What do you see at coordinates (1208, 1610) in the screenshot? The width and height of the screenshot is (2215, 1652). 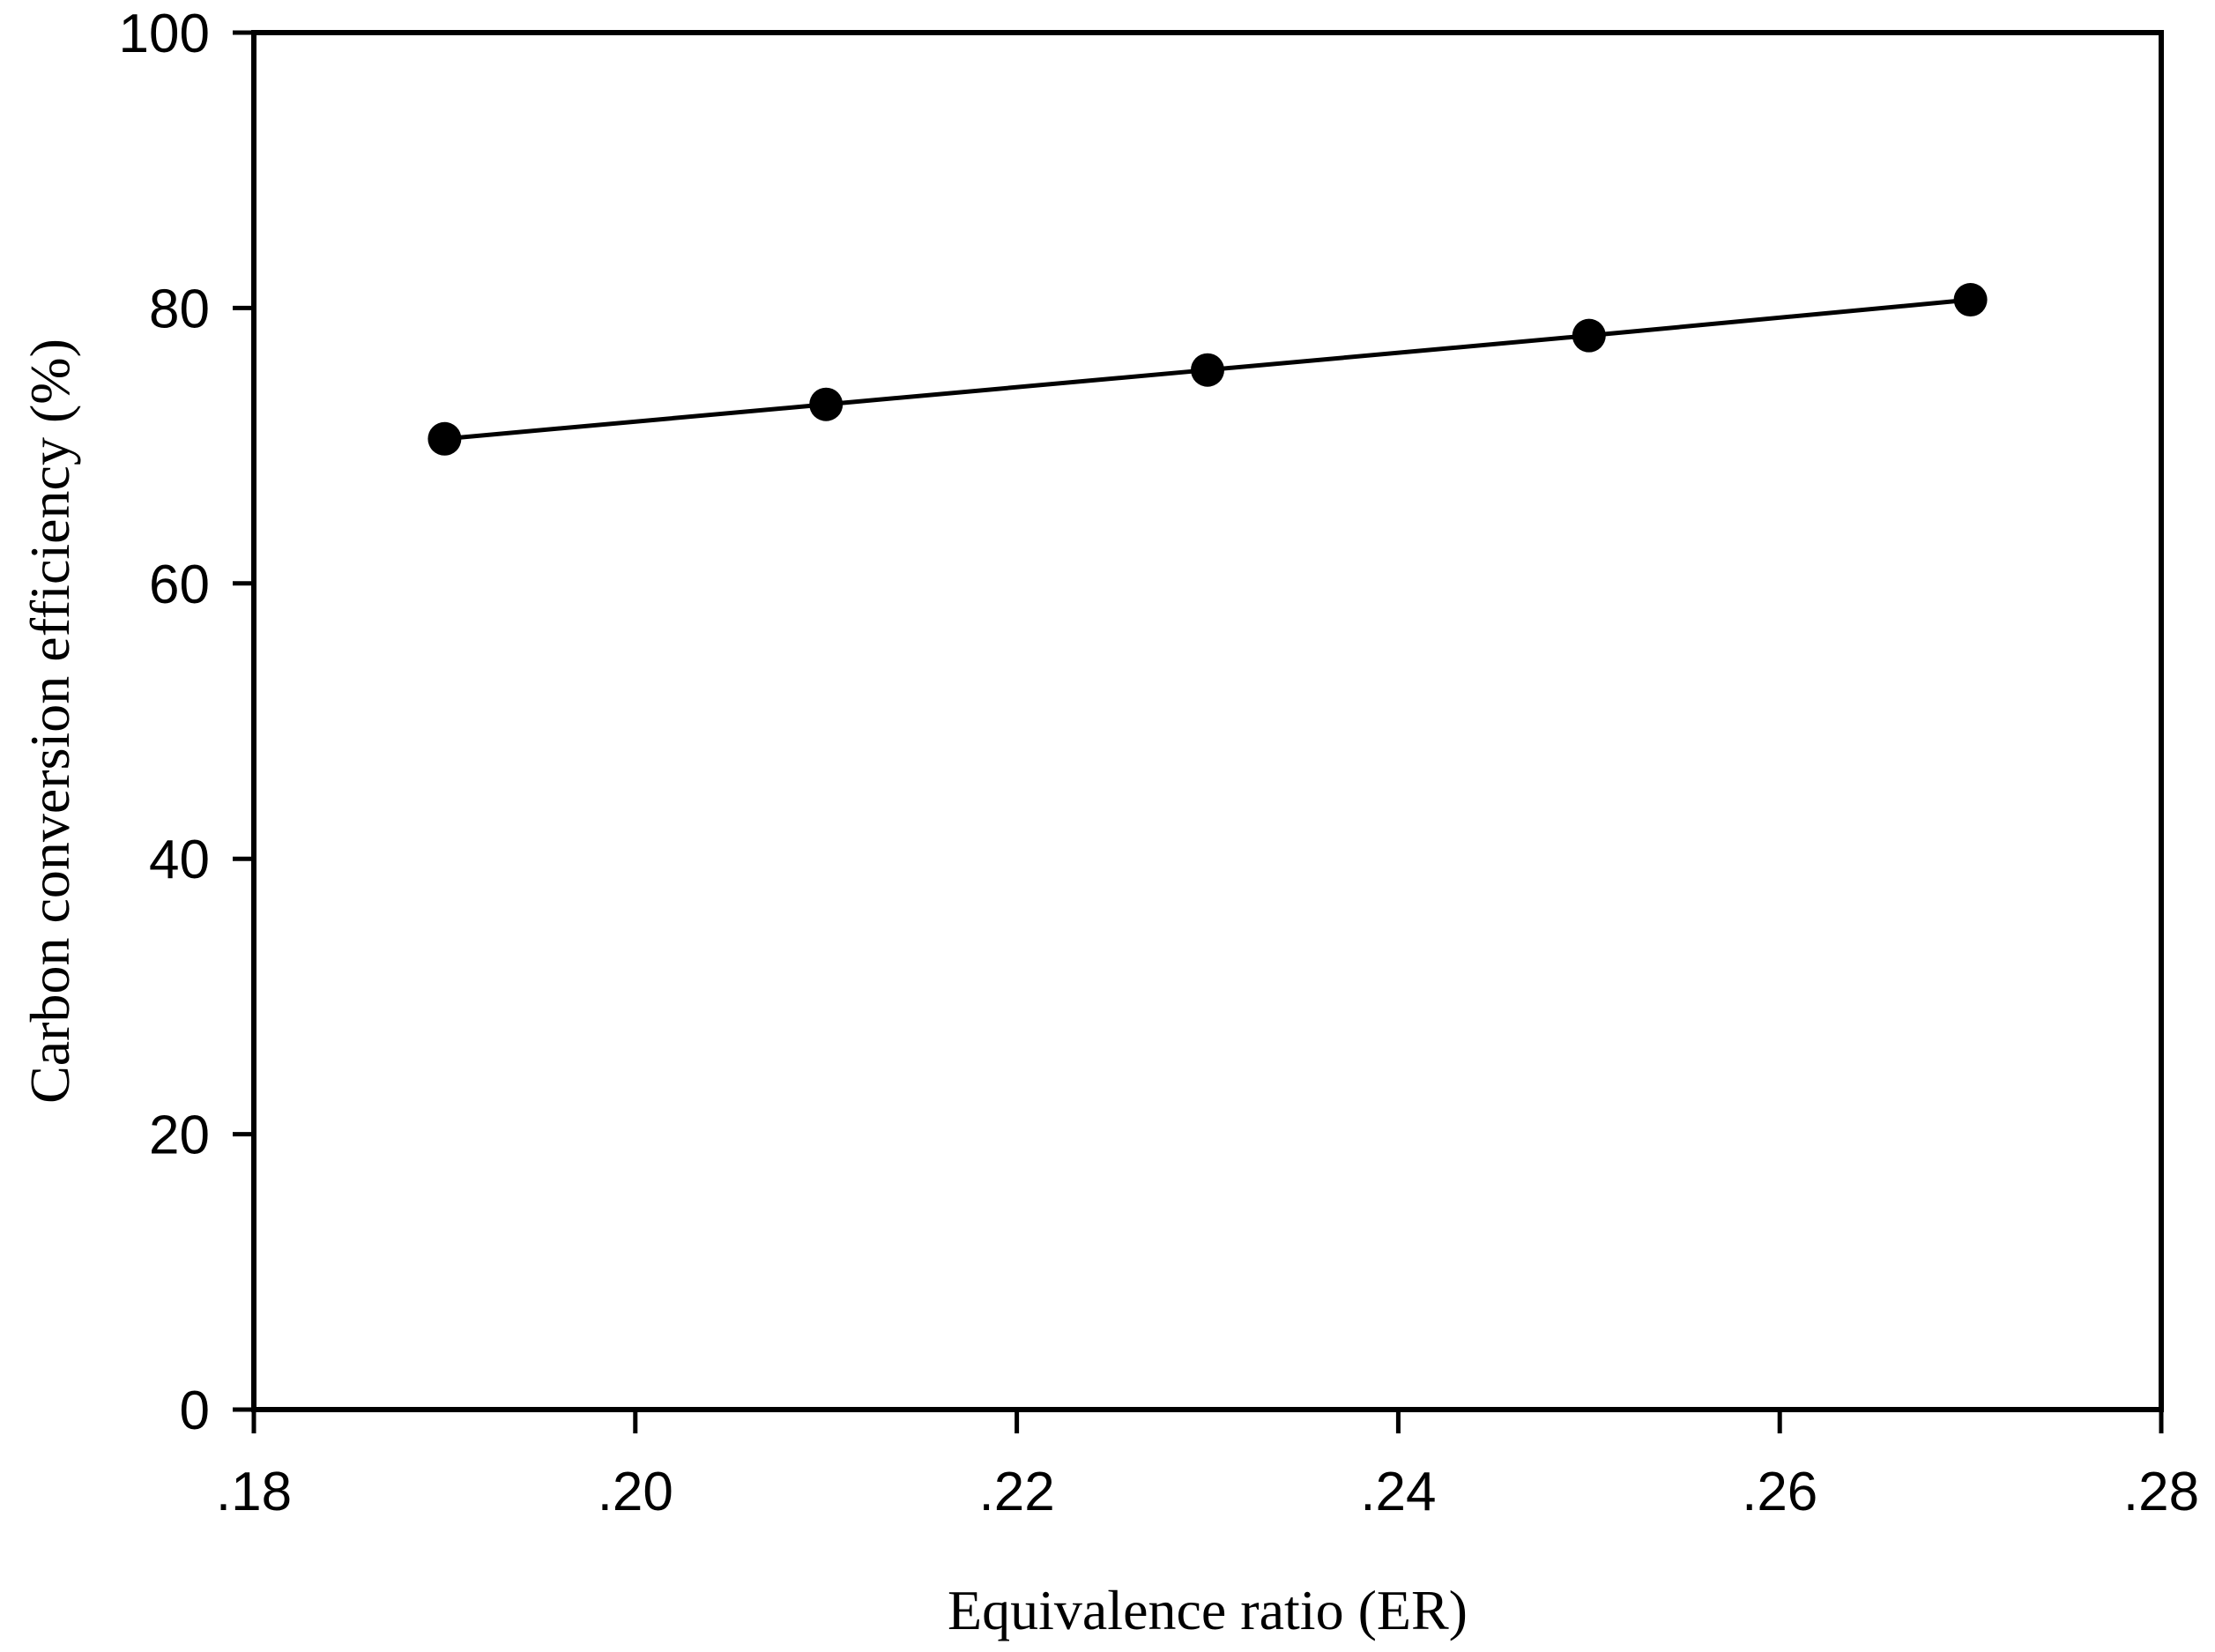 I see `x-axis-title: Equivalence ratio (ER)` at bounding box center [1208, 1610].